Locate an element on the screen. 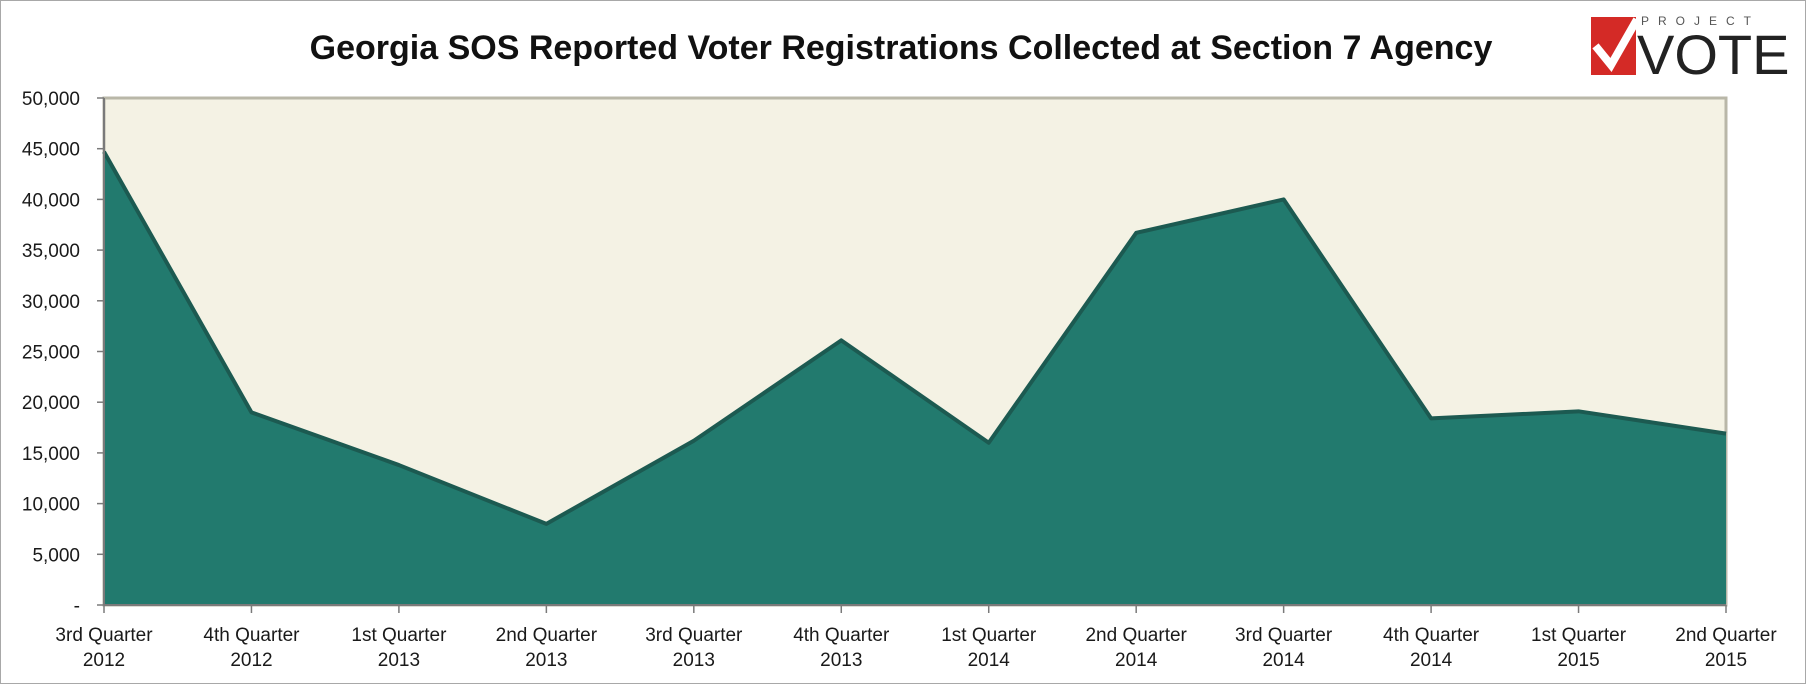 This screenshot has height=684, width=1806. x-tick-label: 3rd Quarter 2013 is located at coordinates (694, 648).